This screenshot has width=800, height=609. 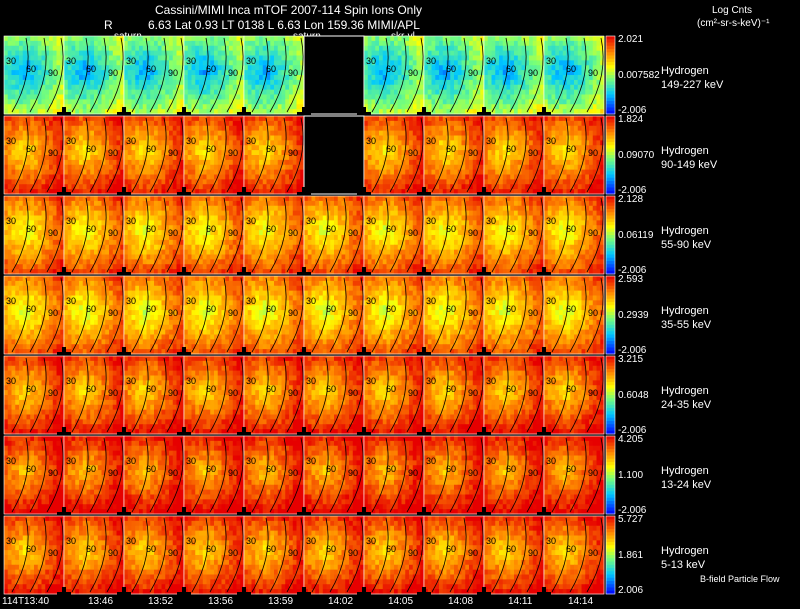 I want to click on colorbar-min: 2.006, so click(x=631, y=590).